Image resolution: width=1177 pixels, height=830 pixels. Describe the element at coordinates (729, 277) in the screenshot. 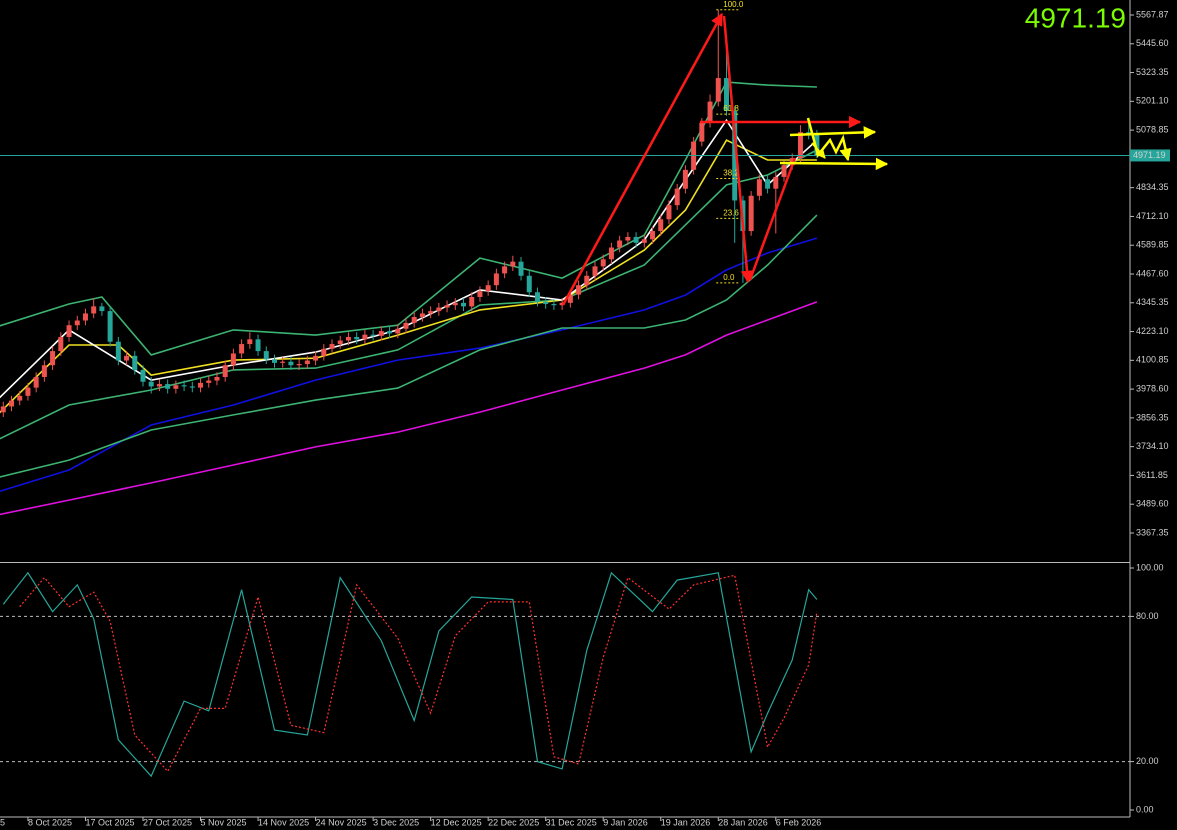

I see `fib-label: 0.0` at that location.